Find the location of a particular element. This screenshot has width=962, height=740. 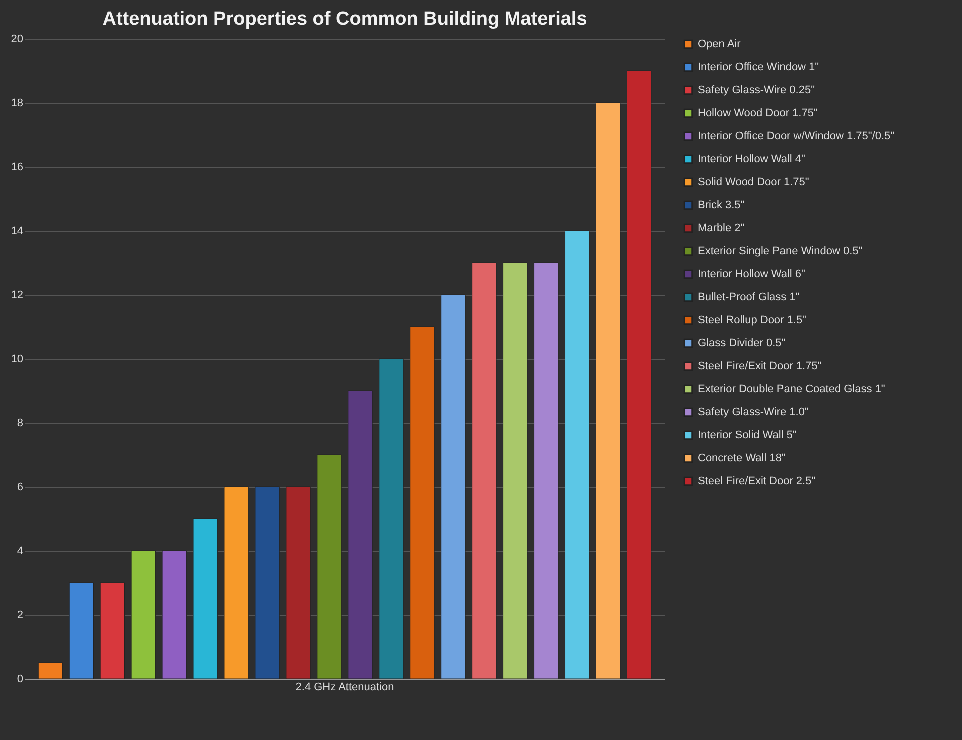

legend-label: Brick 3.5" is located at coordinates (721, 206).